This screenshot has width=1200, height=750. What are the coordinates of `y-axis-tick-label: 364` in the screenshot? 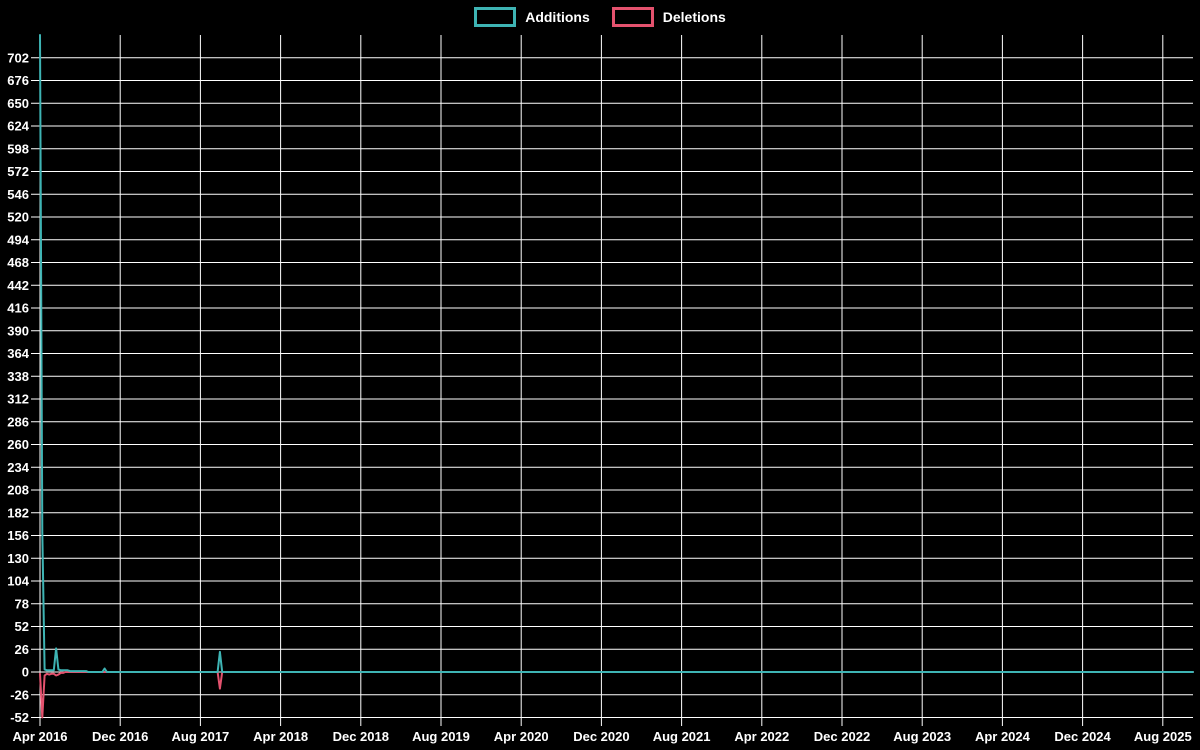 It's located at (18, 353).